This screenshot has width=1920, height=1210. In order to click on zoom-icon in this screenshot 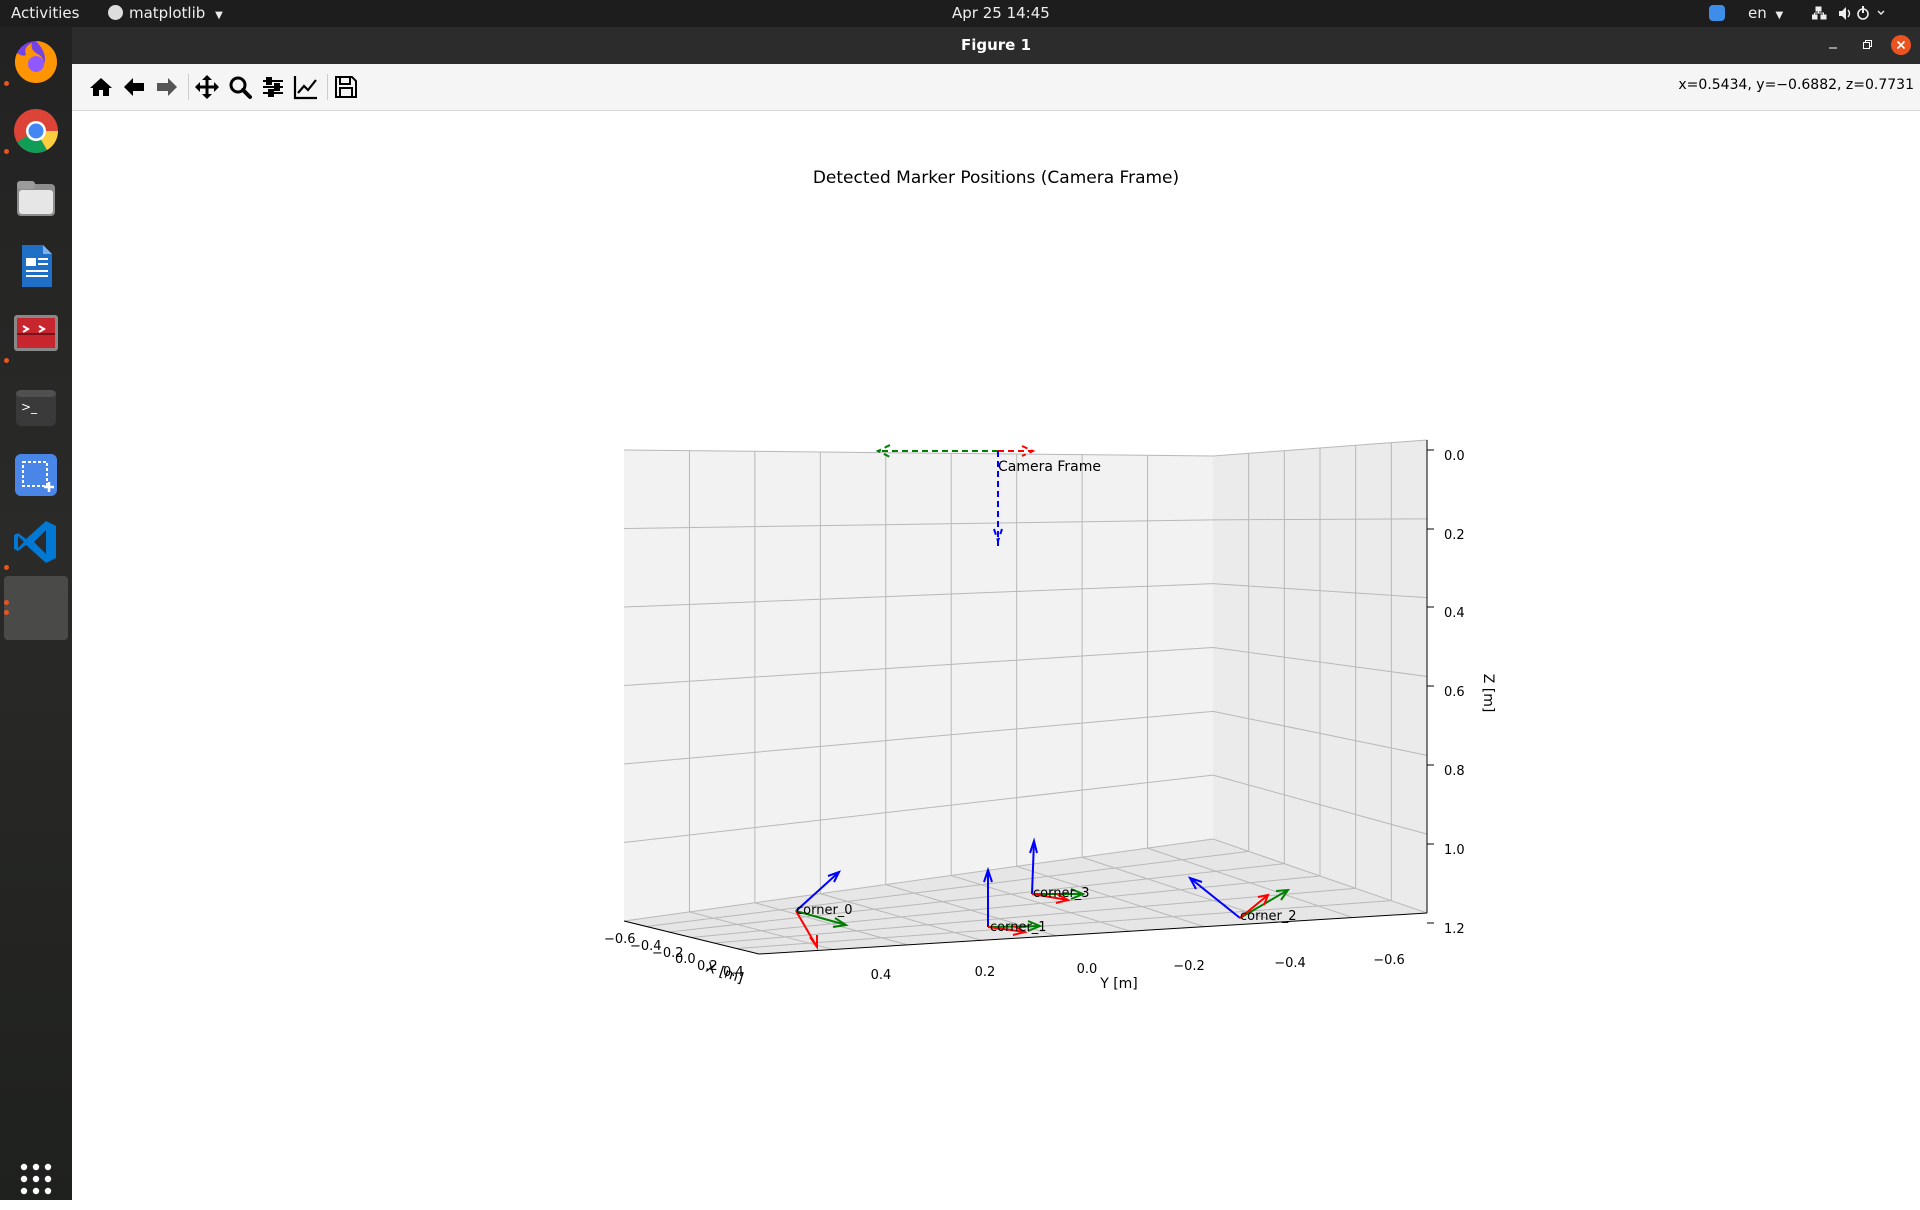, I will do `click(240, 87)`.